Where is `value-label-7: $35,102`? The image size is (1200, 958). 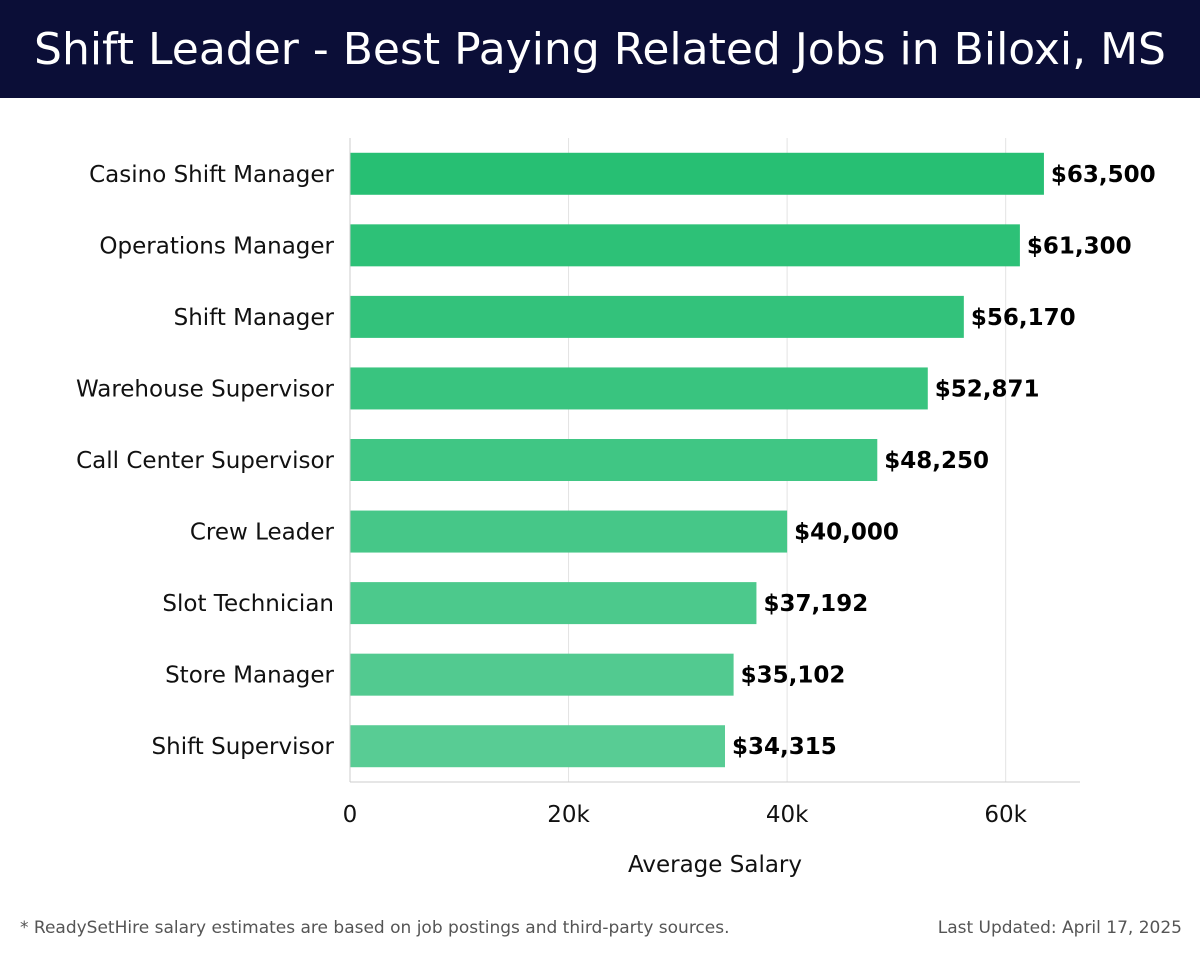
value-label-7: $35,102 is located at coordinates (793, 676).